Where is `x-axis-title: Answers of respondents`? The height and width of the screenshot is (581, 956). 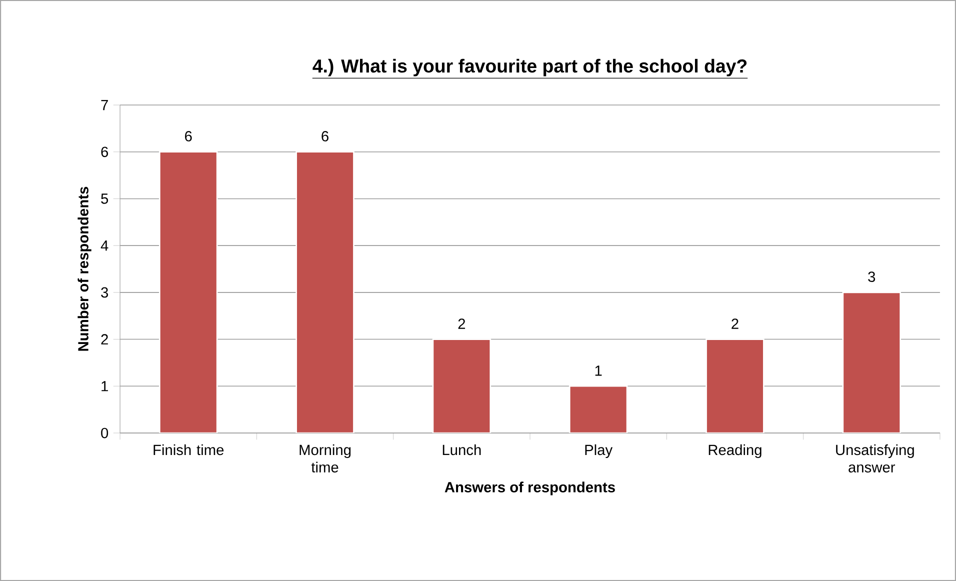 x-axis-title: Answers of respondents is located at coordinates (529, 489).